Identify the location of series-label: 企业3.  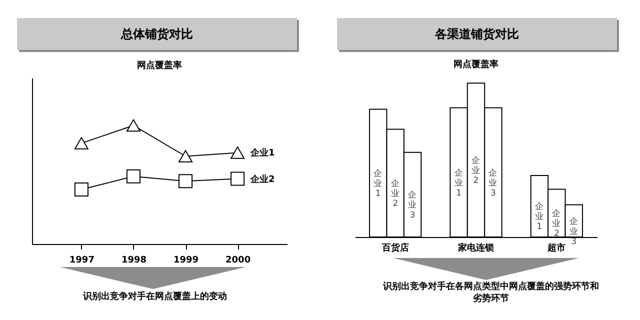
(413, 205).